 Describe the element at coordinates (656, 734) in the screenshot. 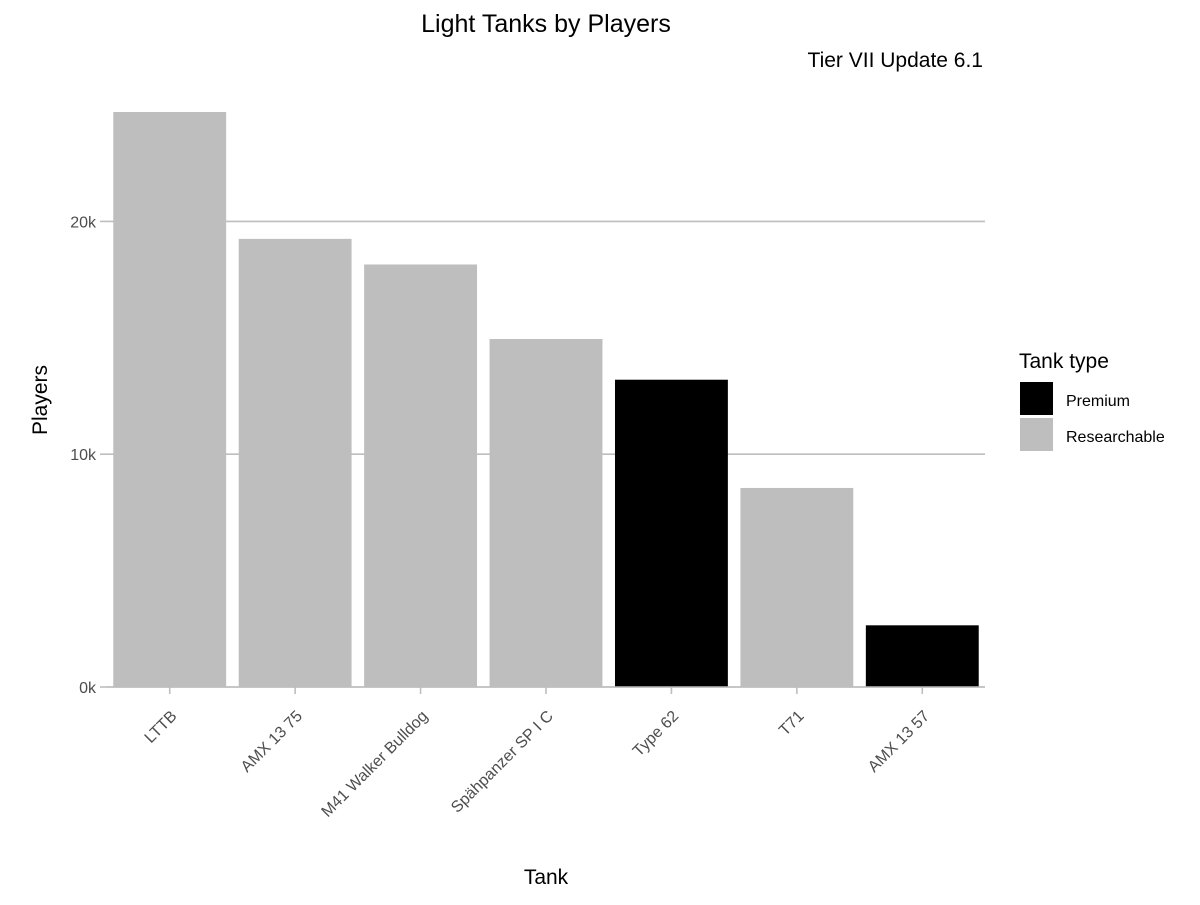

I see `x-tick-label: Type 62` at that location.